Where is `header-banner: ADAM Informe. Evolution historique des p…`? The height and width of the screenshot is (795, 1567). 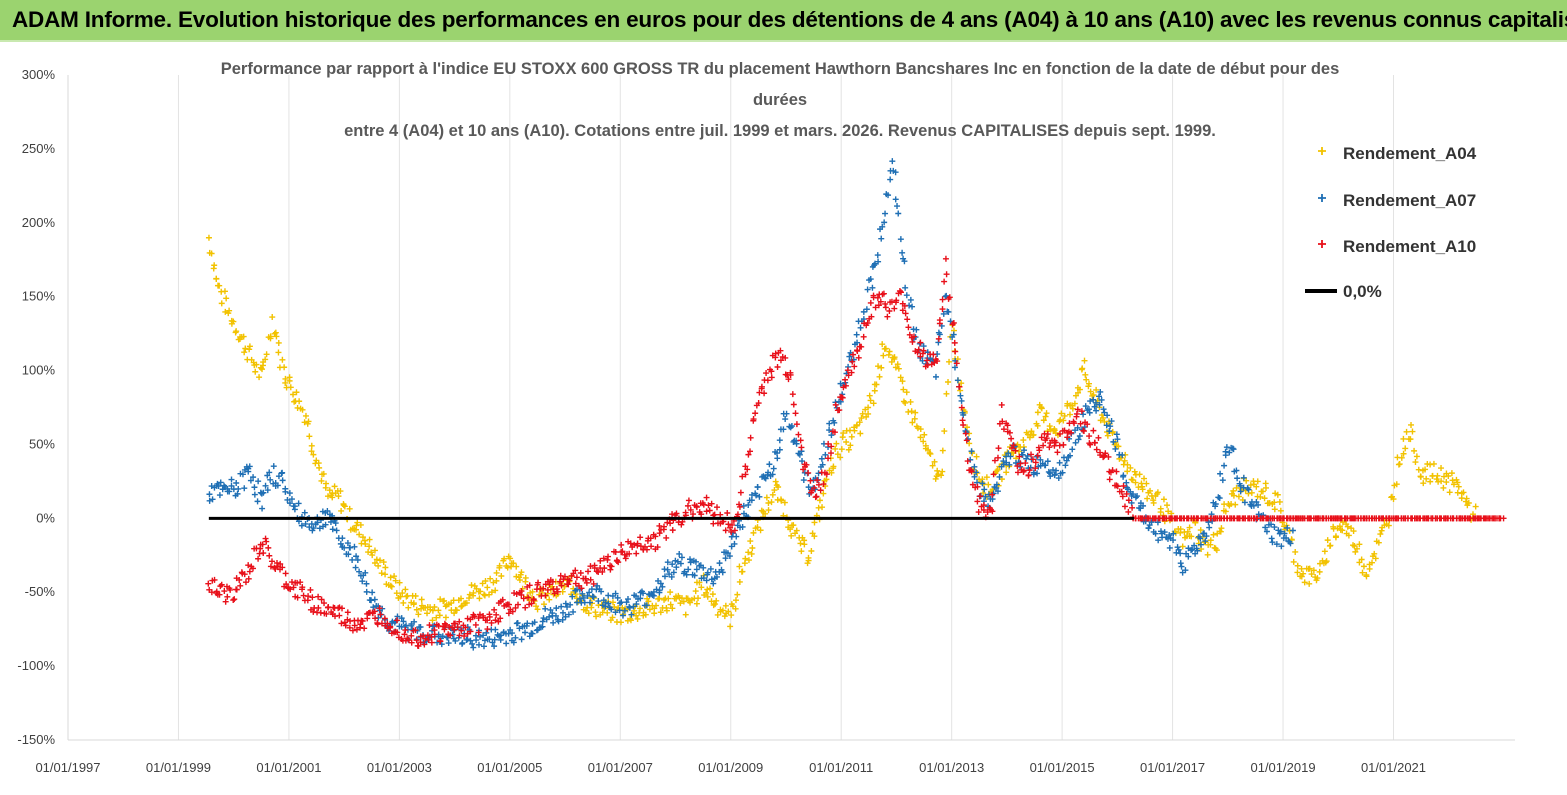
header-banner: ADAM Informe. Evolution historique des p… is located at coordinates (783, 21).